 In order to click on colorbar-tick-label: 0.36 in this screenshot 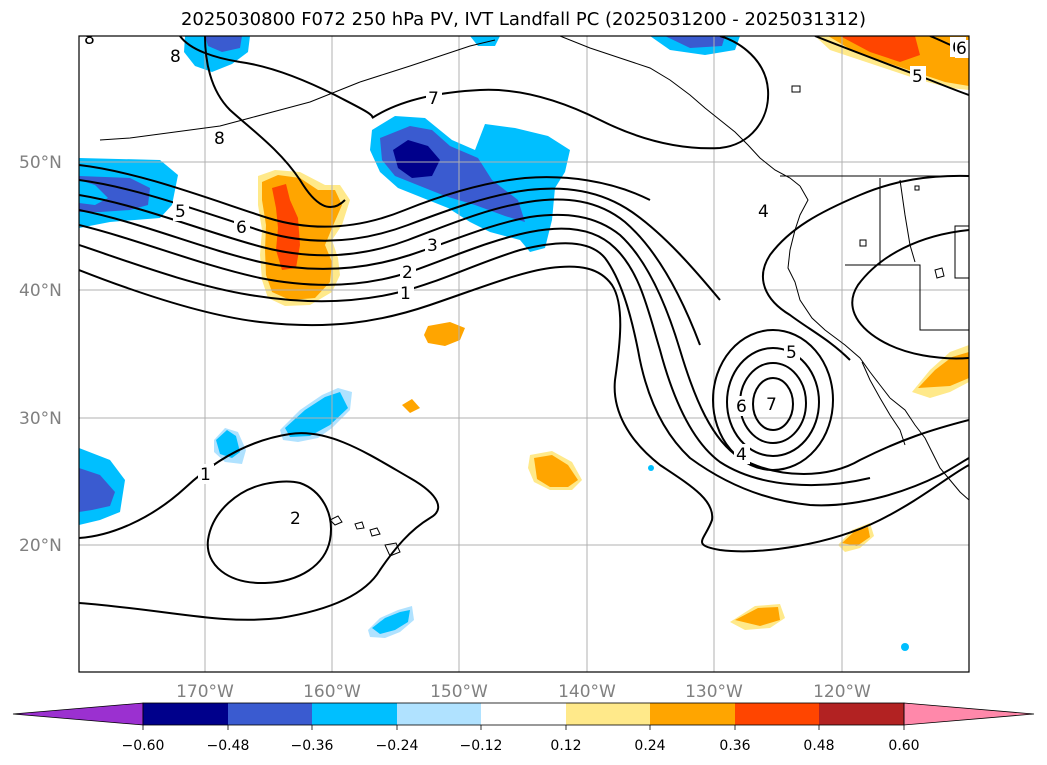, I will do `click(734, 746)`.